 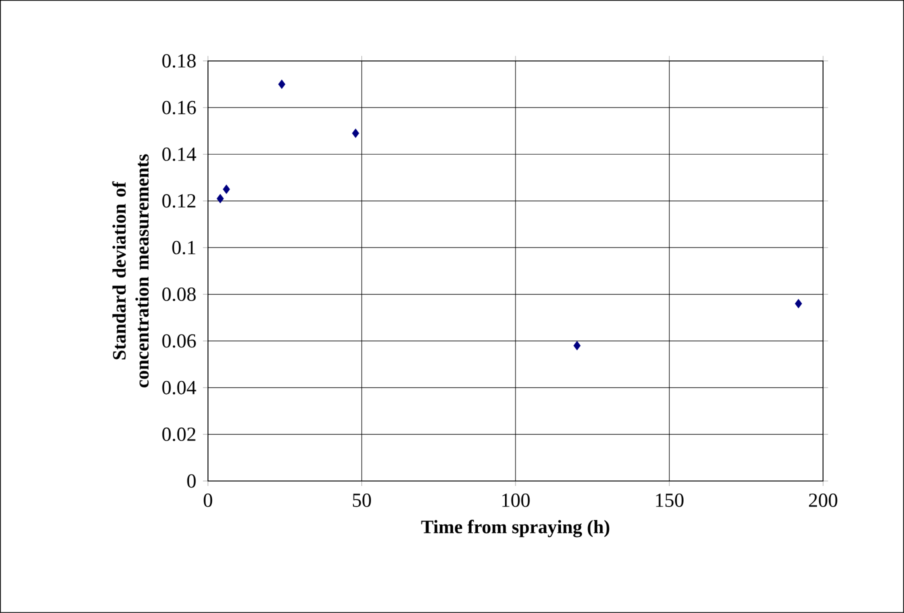 What do you see at coordinates (670, 500) in the screenshot?
I see `x-tick-label: 150` at bounding box center [670, 500].